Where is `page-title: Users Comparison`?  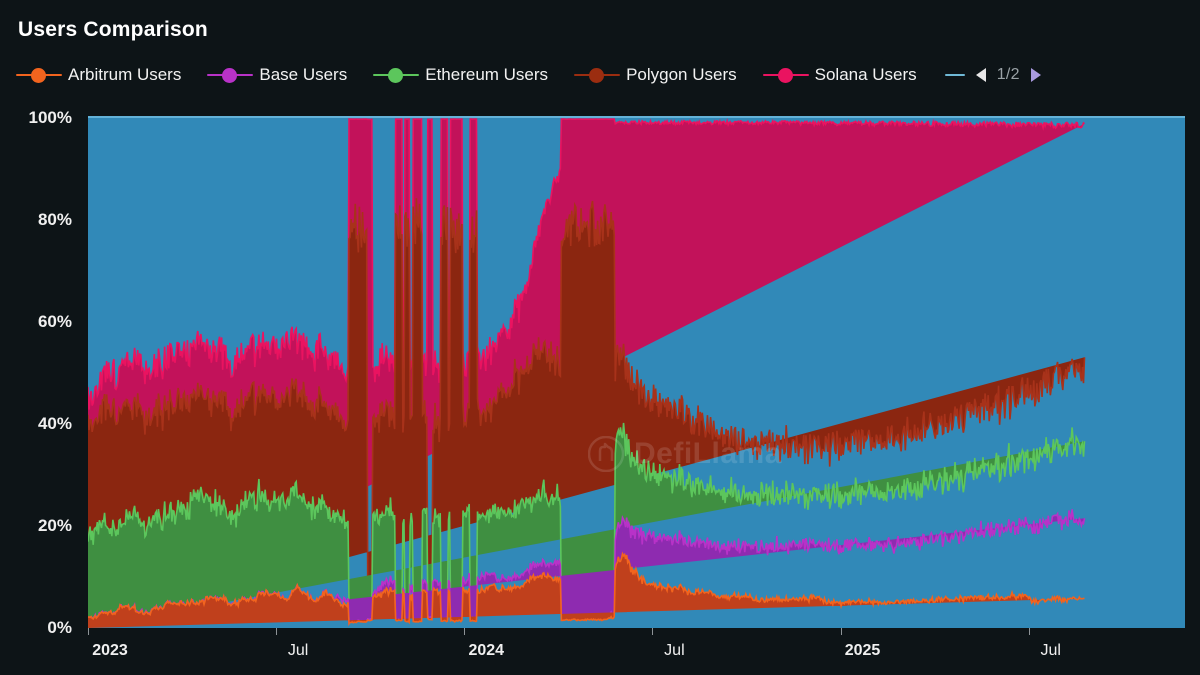
page-title: Users Comparison is located at coordinates (113, 29).